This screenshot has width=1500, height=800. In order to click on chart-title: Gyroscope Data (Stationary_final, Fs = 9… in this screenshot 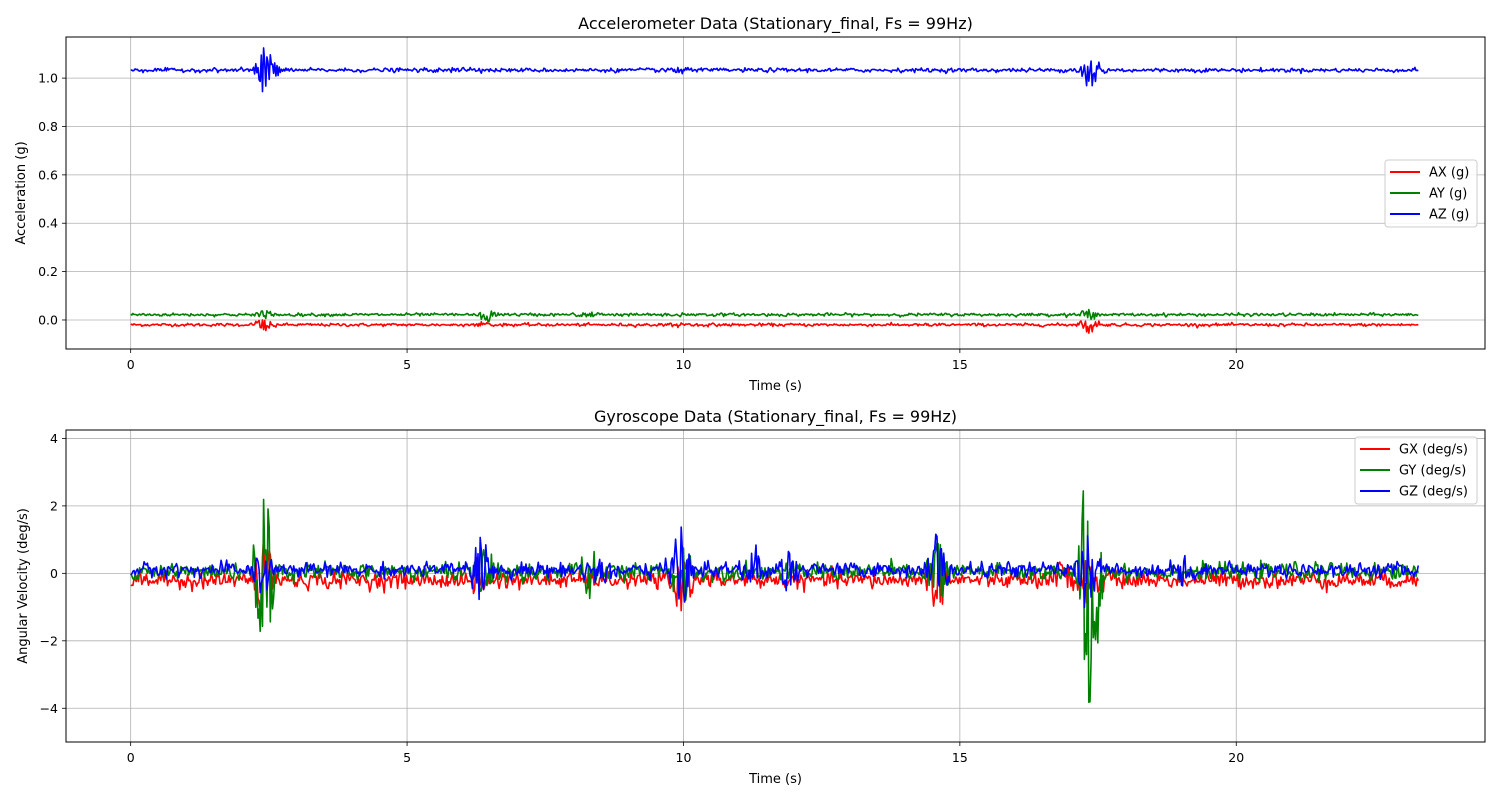, I will do `click(775, 417)`.